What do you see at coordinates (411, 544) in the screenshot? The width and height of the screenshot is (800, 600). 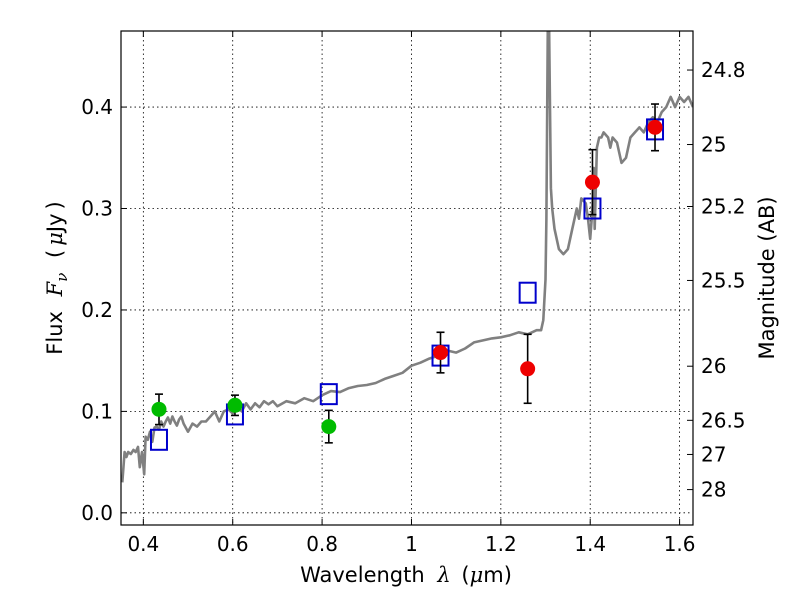 I see `x-tick-label: 1` at bounding box center [411, 544].